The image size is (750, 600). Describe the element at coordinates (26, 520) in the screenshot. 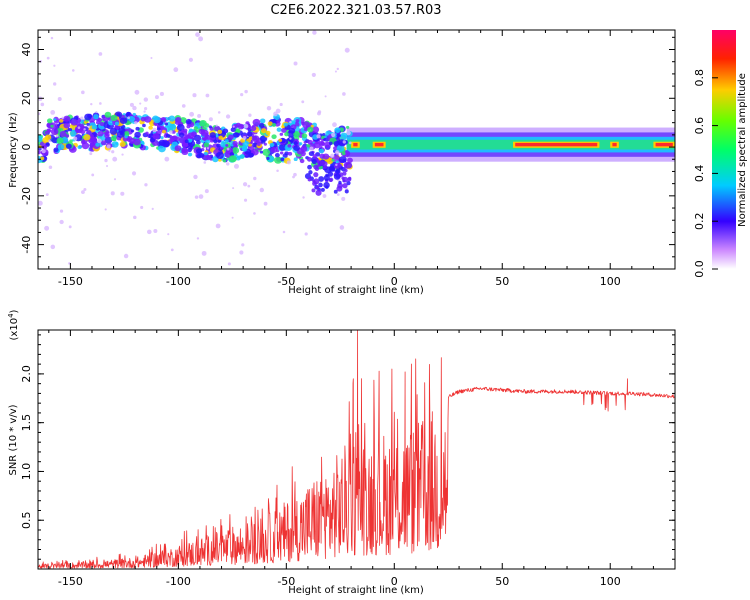

I see `y-tick-label: 0.5` at that location.